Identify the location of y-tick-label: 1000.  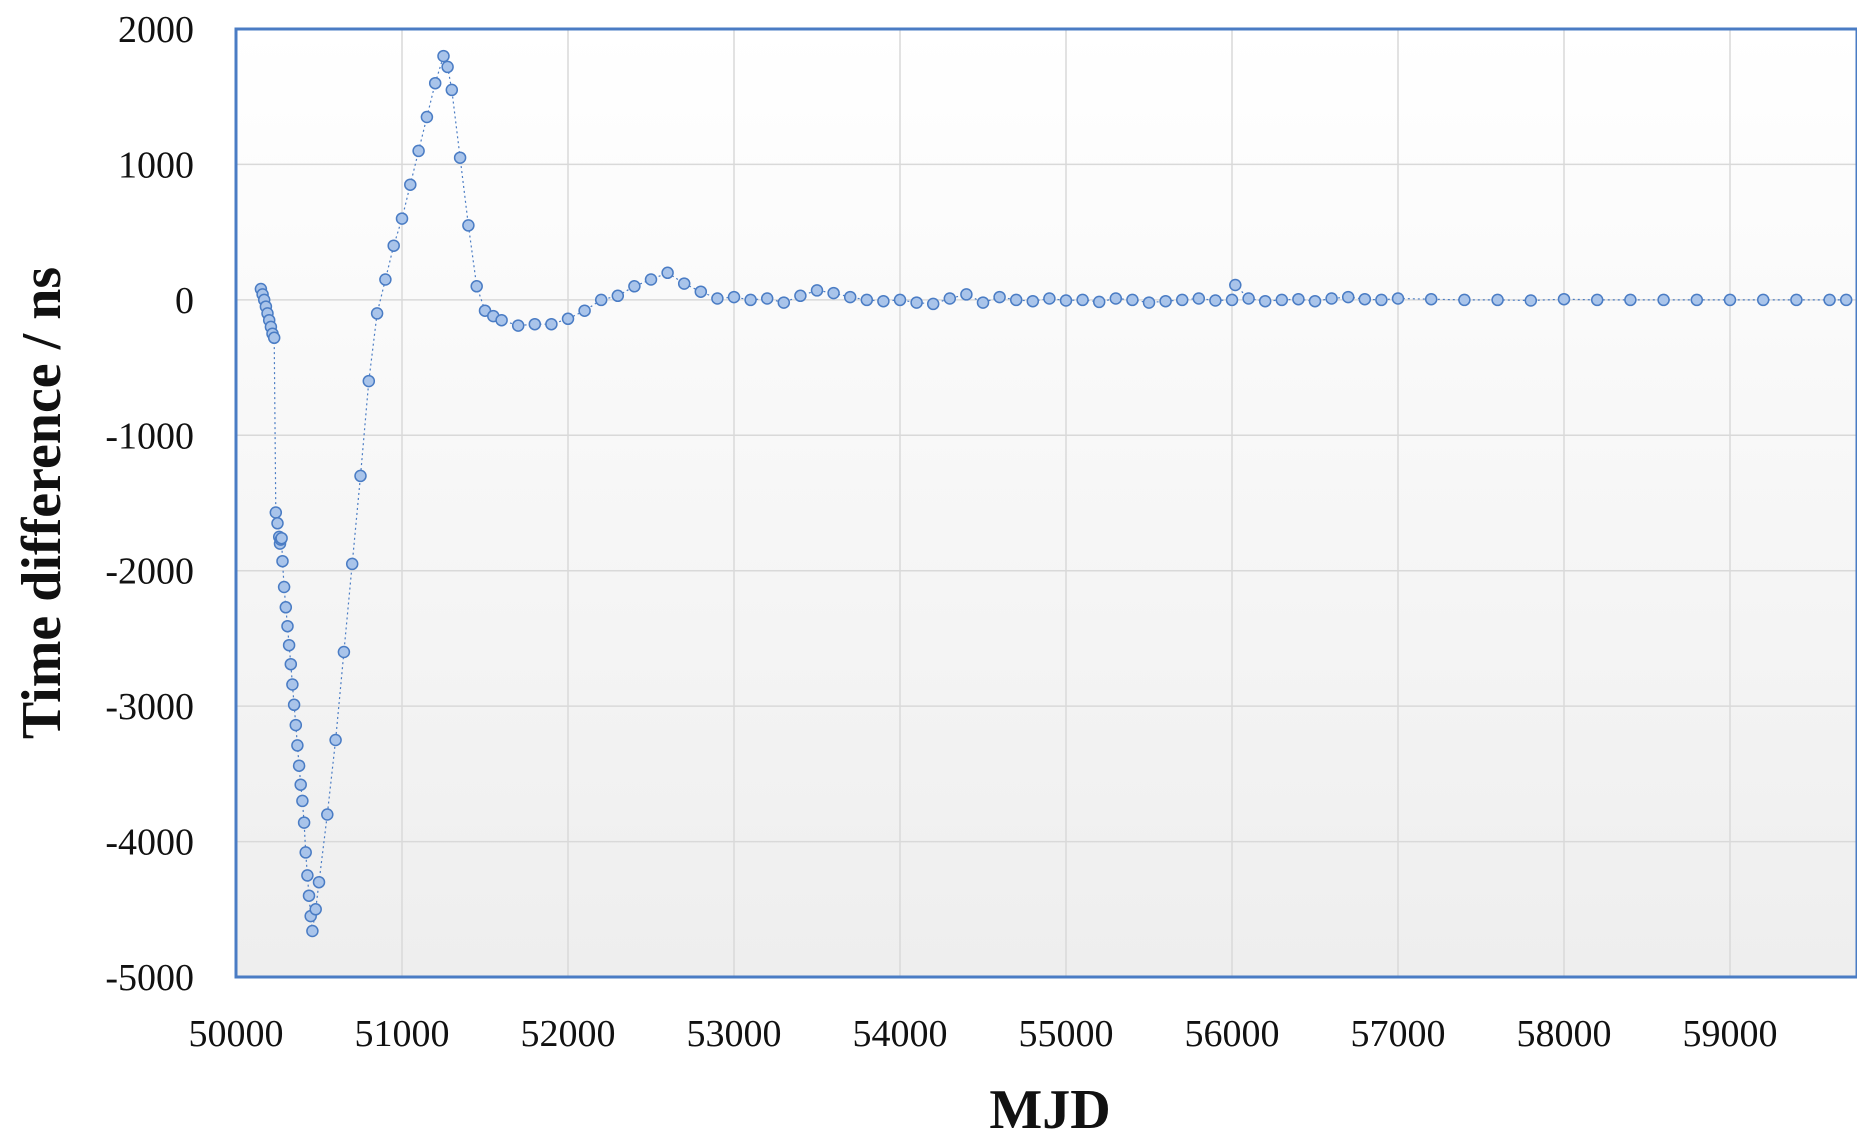
(156, 165).